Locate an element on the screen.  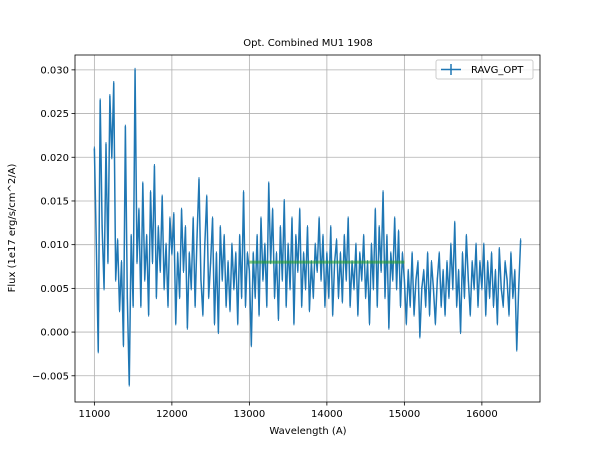
y-tick-label: 0.005 is located at coordinates (54, 289).